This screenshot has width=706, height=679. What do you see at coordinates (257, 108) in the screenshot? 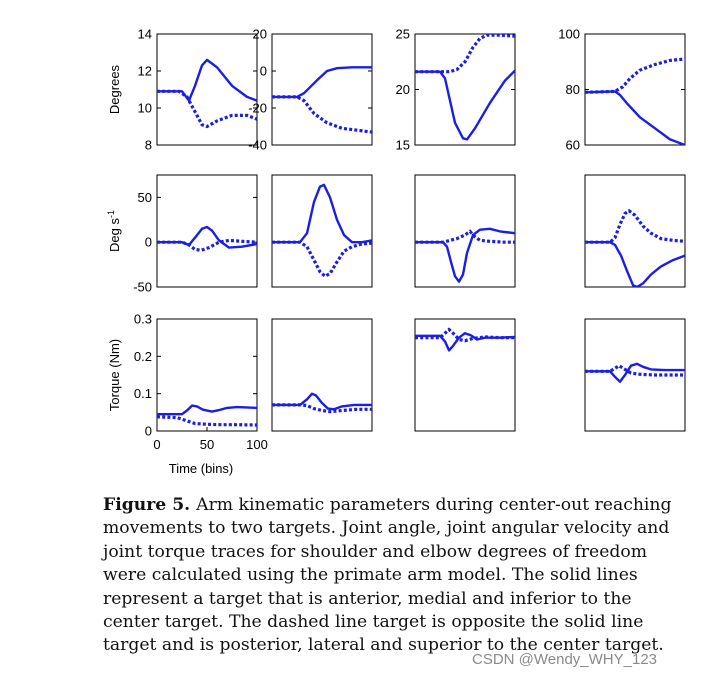
I see `y-tick-label: -20` at bounding box center [257, 108].